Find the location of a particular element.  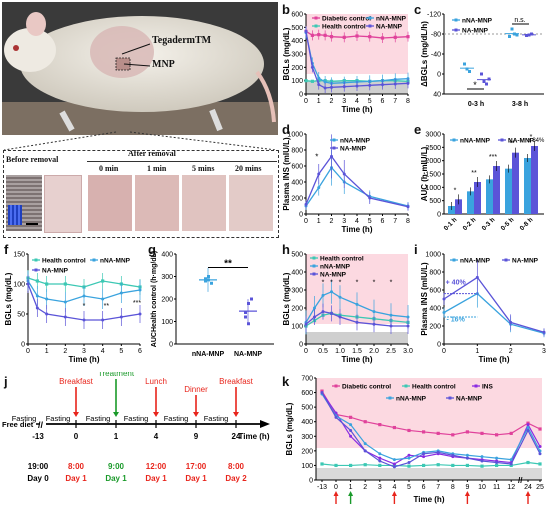

j-tick-5: 24 is located at coordinates (236, 436).